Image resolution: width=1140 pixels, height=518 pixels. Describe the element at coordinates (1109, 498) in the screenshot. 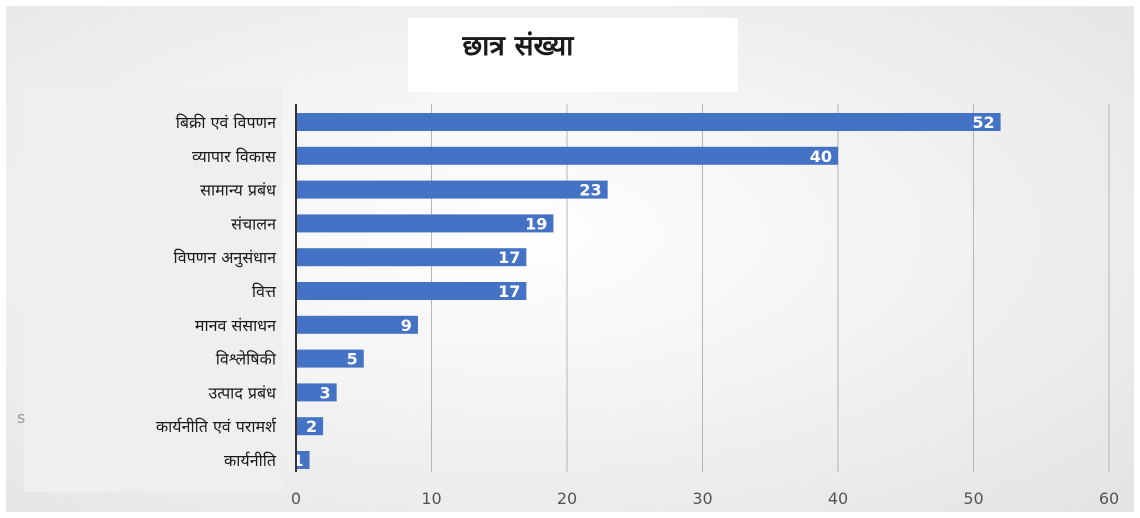

I see `x-tick-label: 60` at that location.